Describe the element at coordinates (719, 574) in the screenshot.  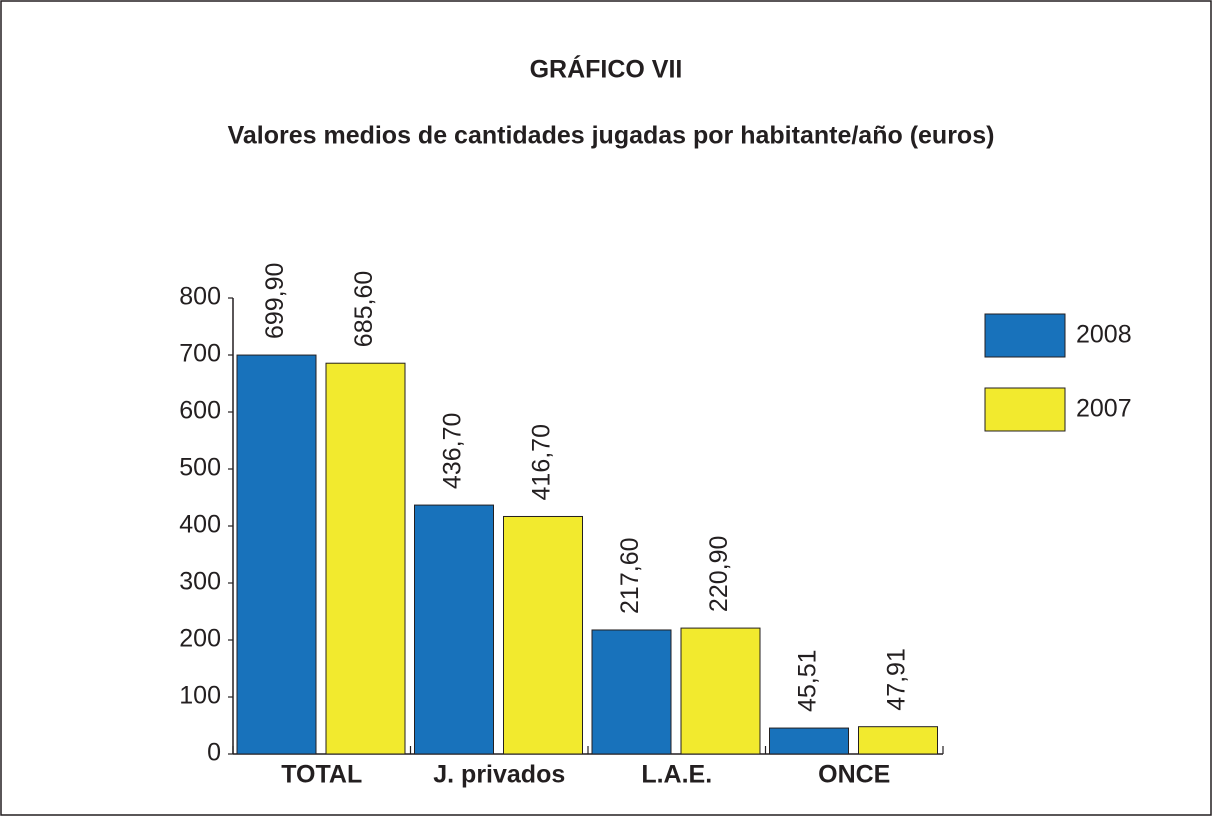
I see `value-label: 220,90` at that location.